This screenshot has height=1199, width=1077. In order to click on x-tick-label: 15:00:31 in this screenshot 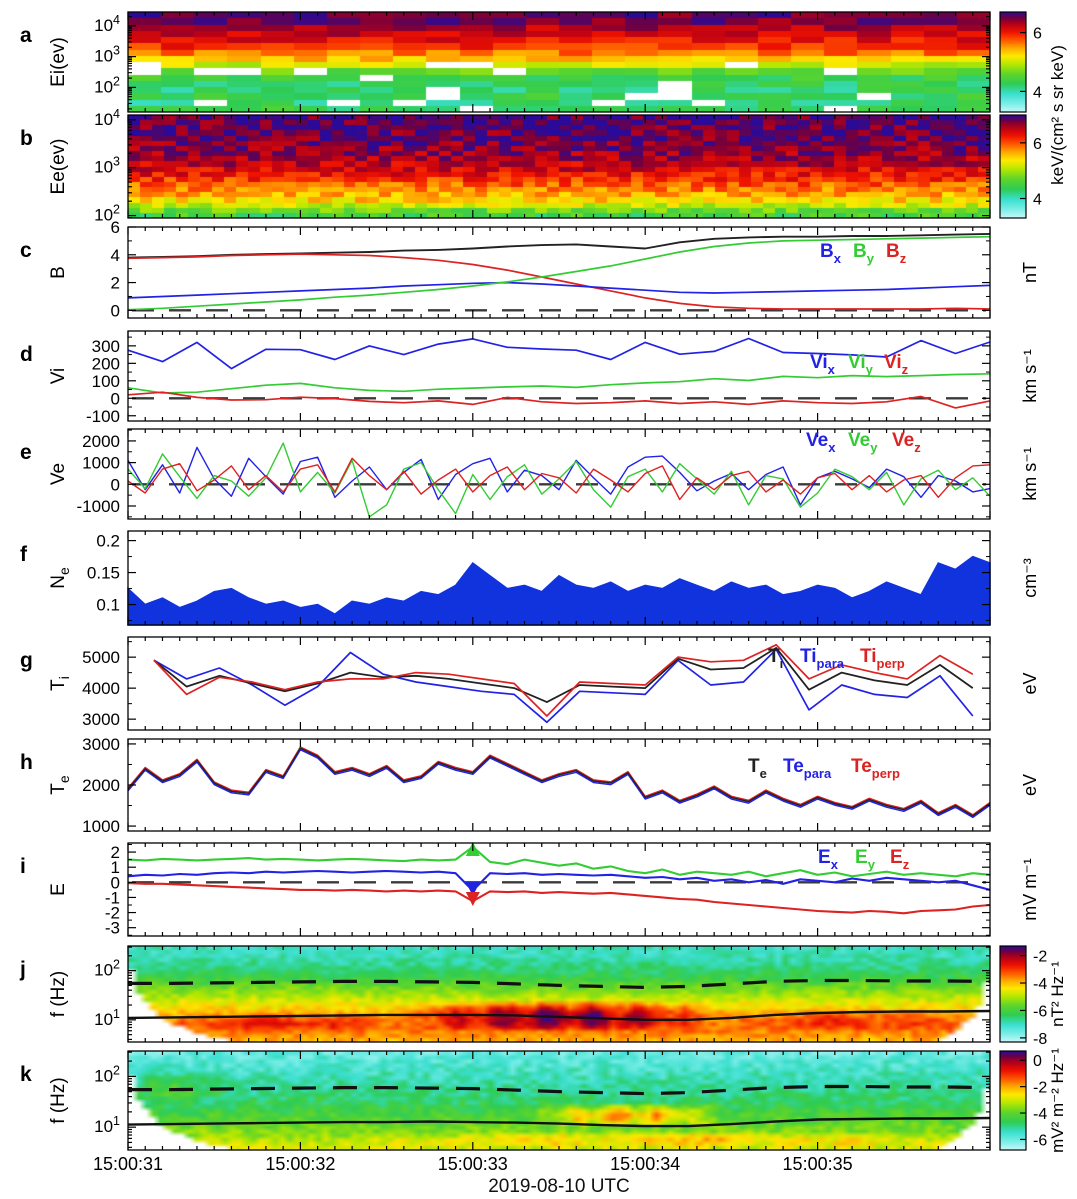, I will do `click(128, 1164)`.